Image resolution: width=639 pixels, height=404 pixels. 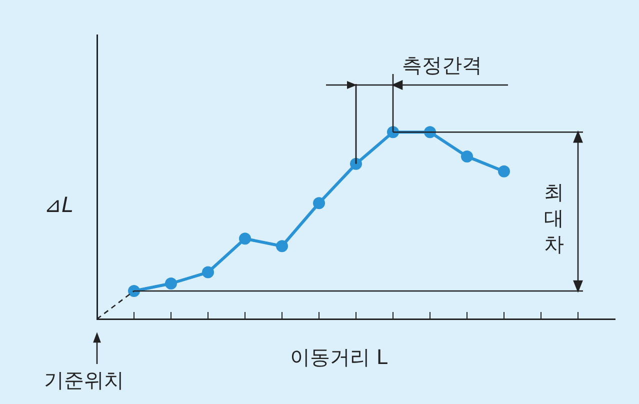 I want to click on annotation: 최대차, so click(x=554, y=217).